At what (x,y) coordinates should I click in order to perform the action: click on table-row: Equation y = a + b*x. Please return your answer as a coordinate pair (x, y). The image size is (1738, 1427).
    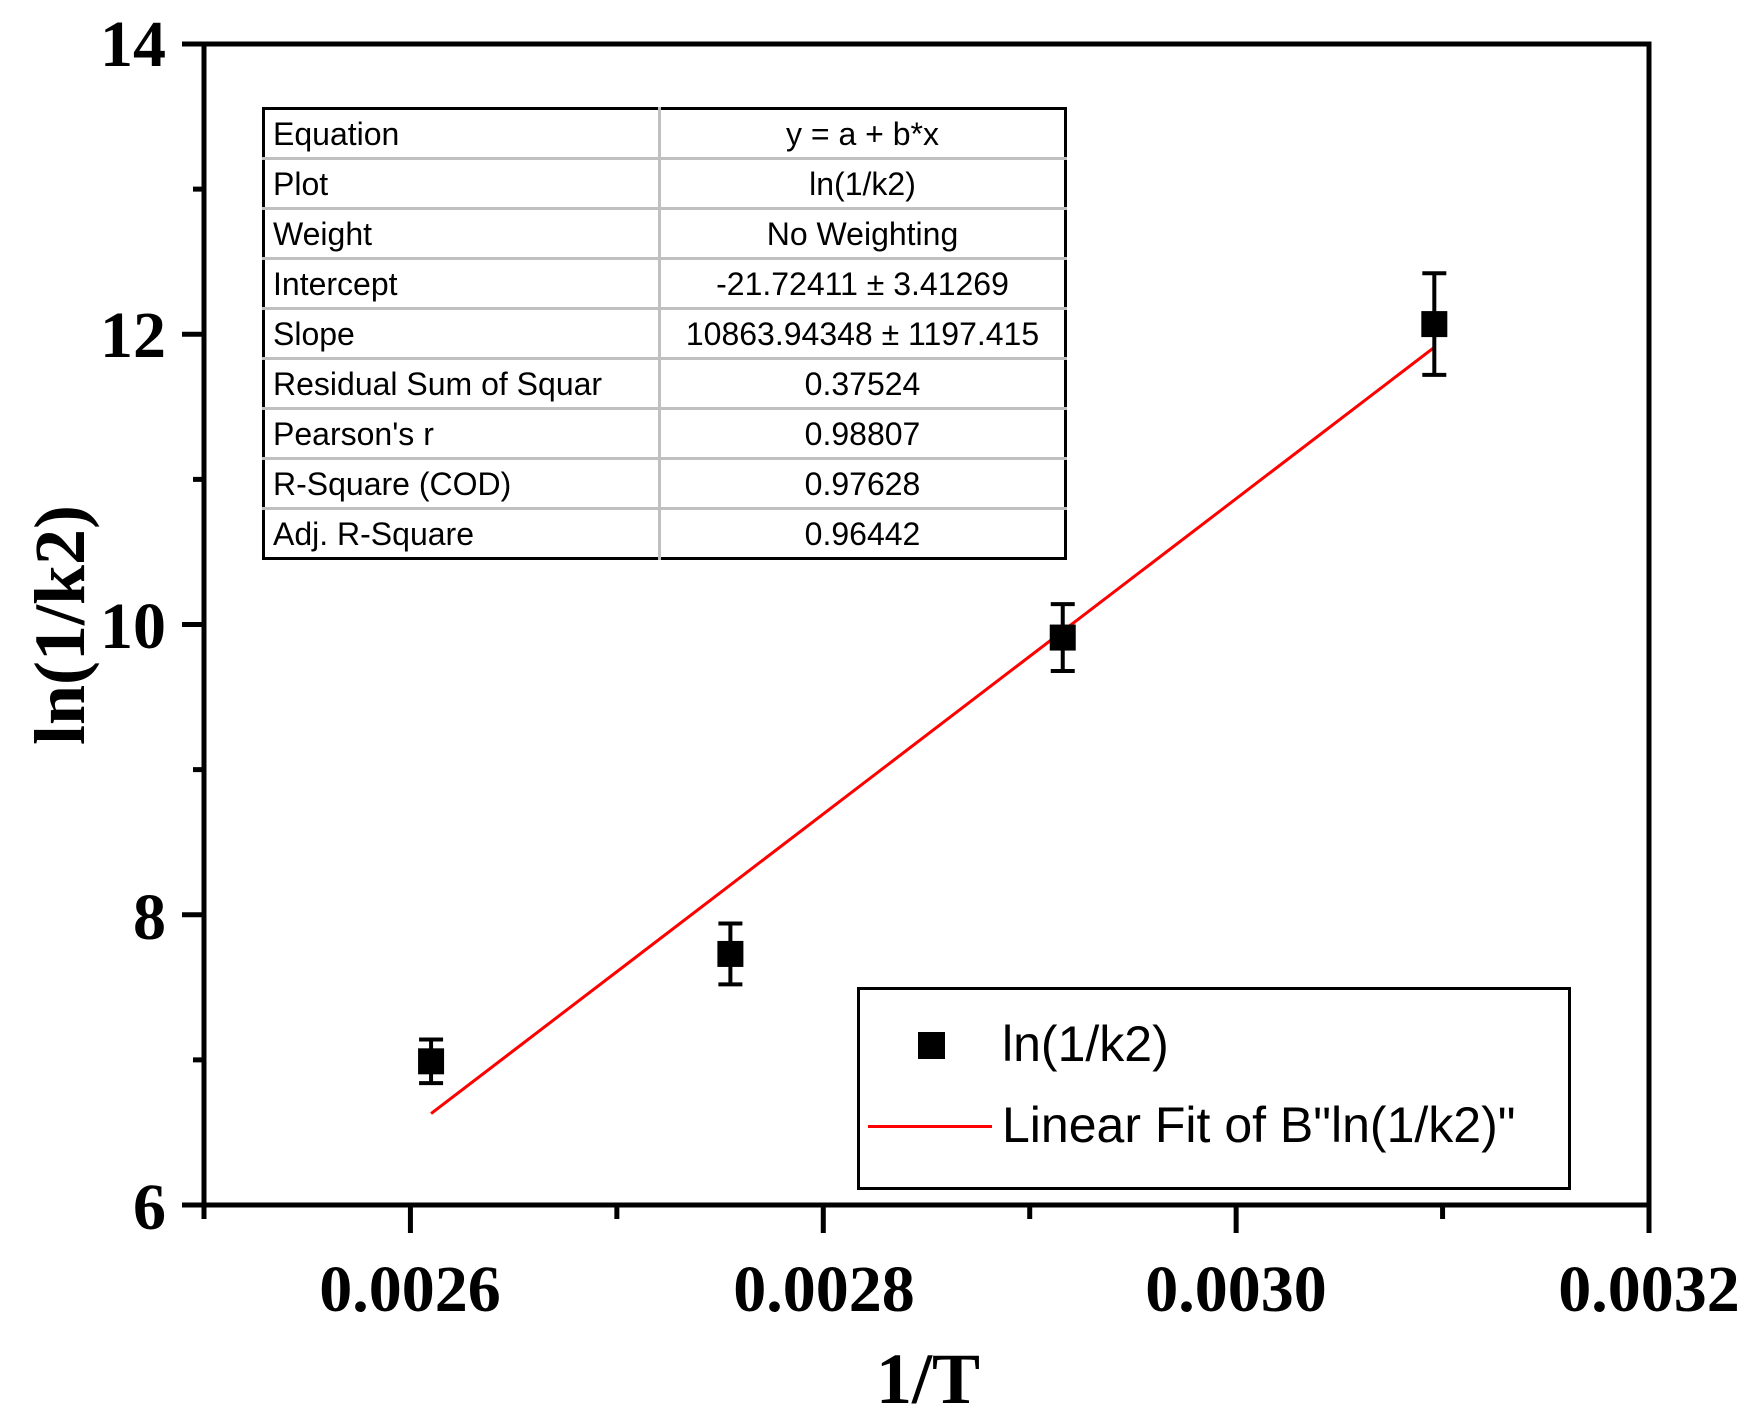
    Looking at the image, I should click on (664, 133).